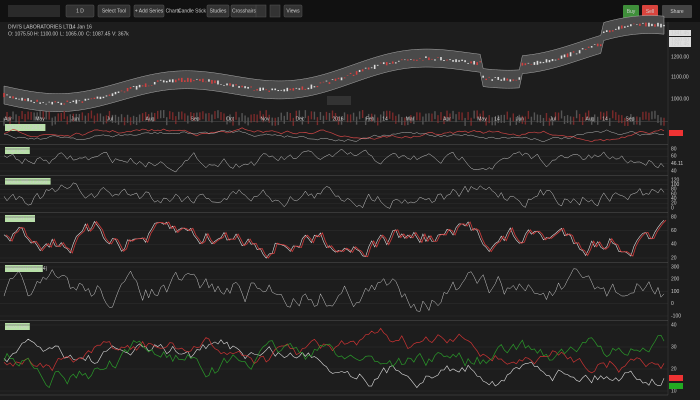  I want to click on panel-axis-label: 30, so click(674, 347).